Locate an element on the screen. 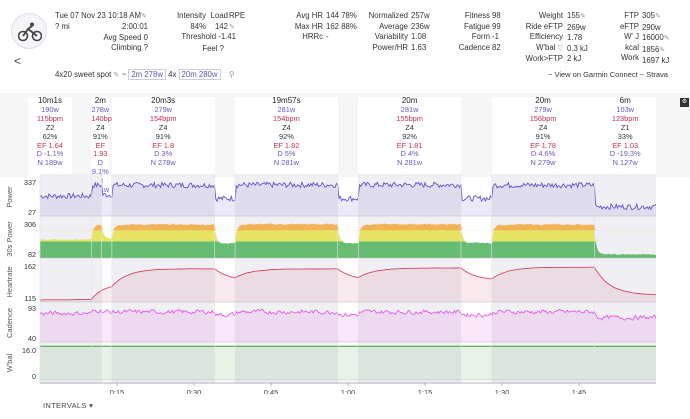 This screenshot has height=419, width=690. interval-duration: 19m57s is located at coordinates (286, 100).